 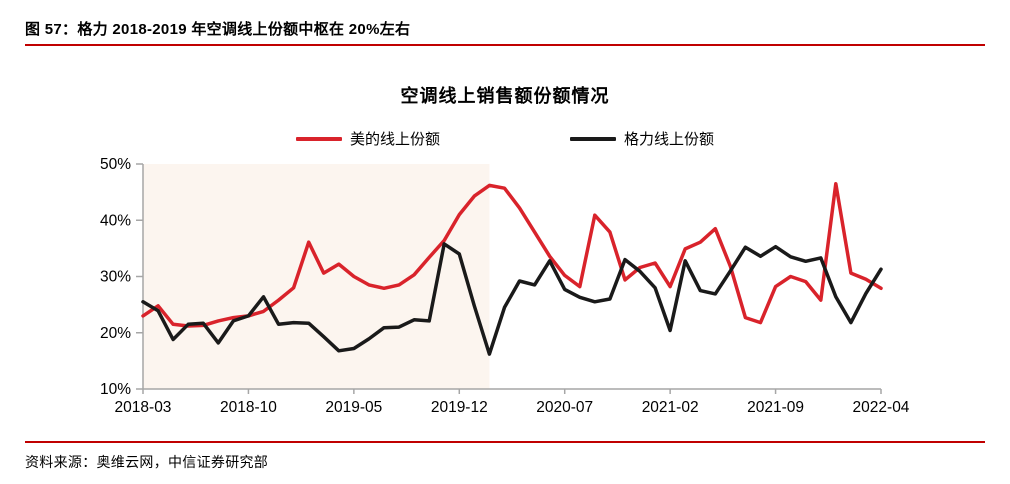 What do you see at coordinates (775, 407) in the screenshot?
I see `x-axis-label: 2021-09` at bounding box center [775, 407].